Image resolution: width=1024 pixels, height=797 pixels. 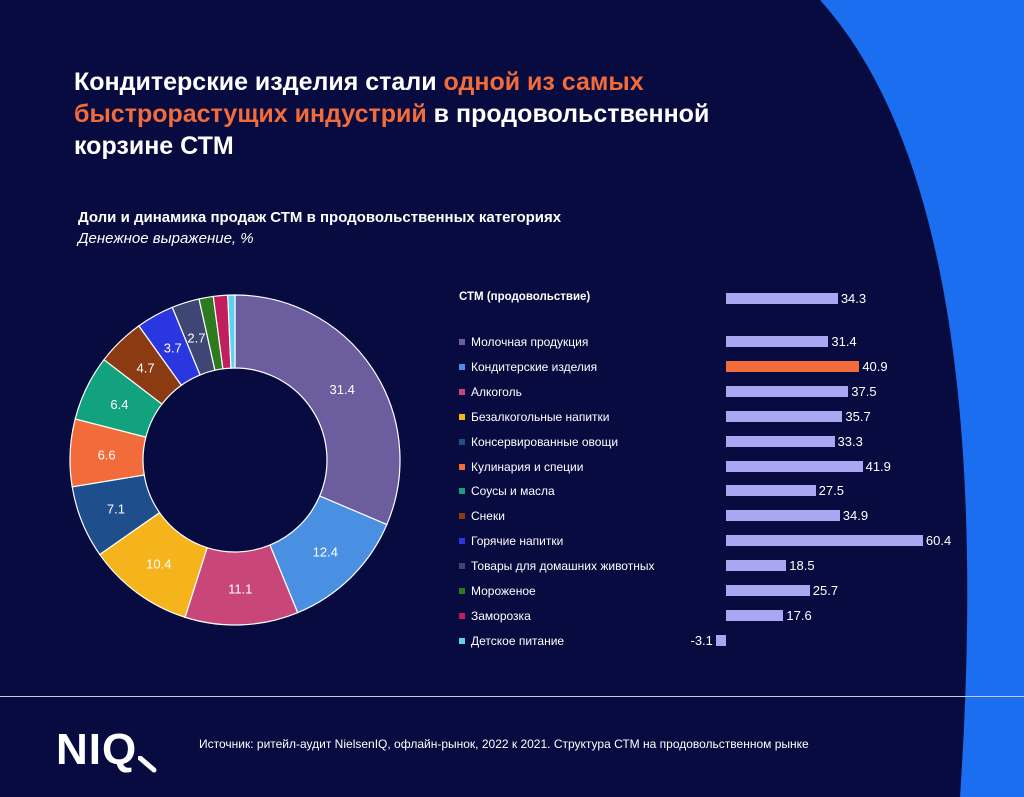 What do you see at coordinates (392, 130) in the screenshot?
I see `title-part-2: в продовольственной корзине СТМ` at bounding box center [392, 130].